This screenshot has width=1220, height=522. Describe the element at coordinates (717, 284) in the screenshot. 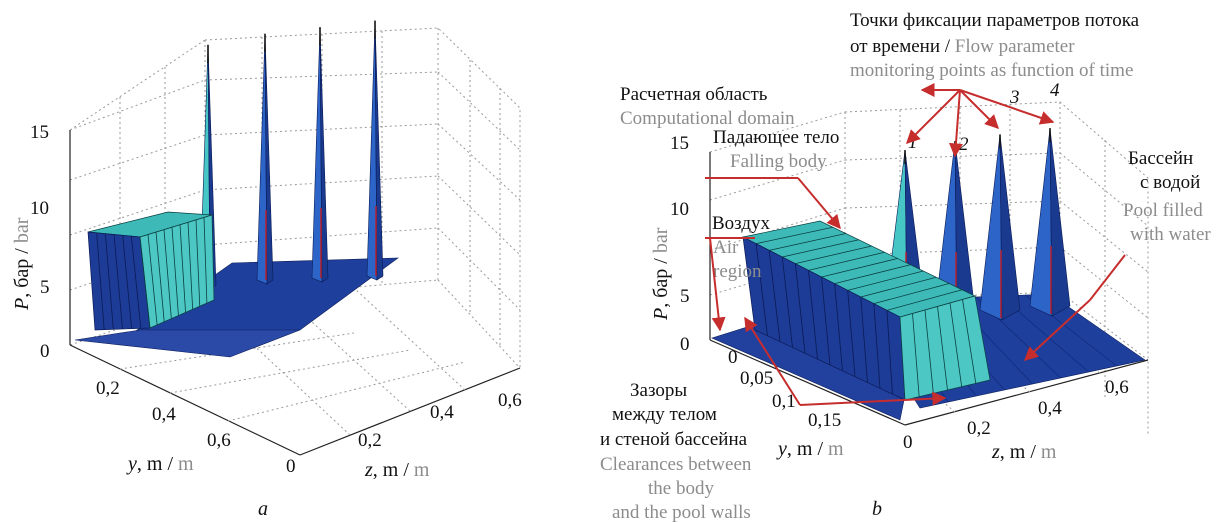

I see `arrow-air-b` at that location.